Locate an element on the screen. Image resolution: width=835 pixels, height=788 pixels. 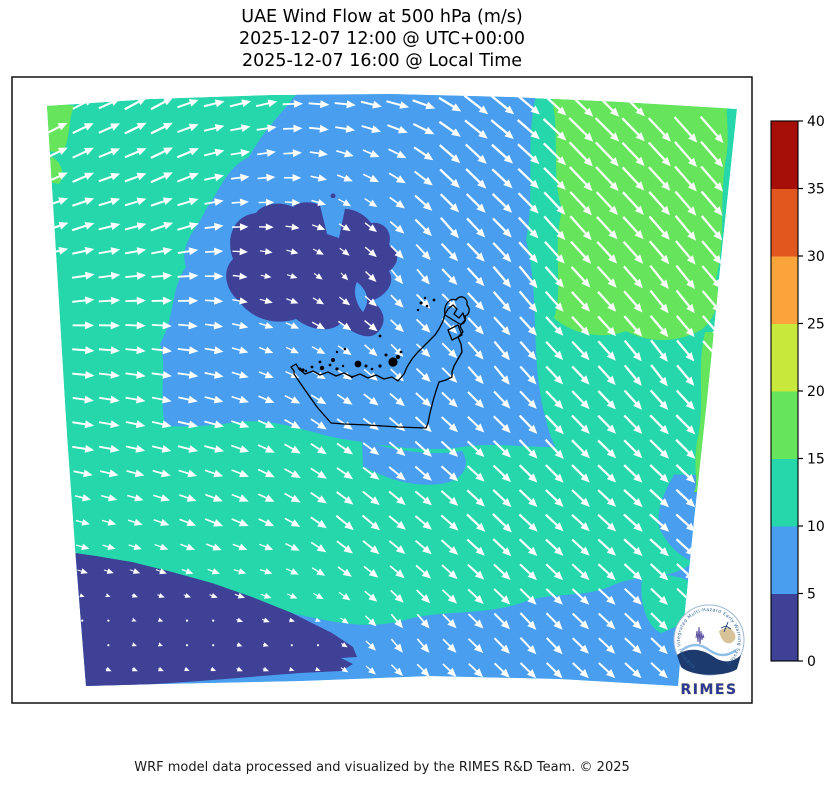
colorbar-tick-label: 15 is located at coordinates (816, 460).